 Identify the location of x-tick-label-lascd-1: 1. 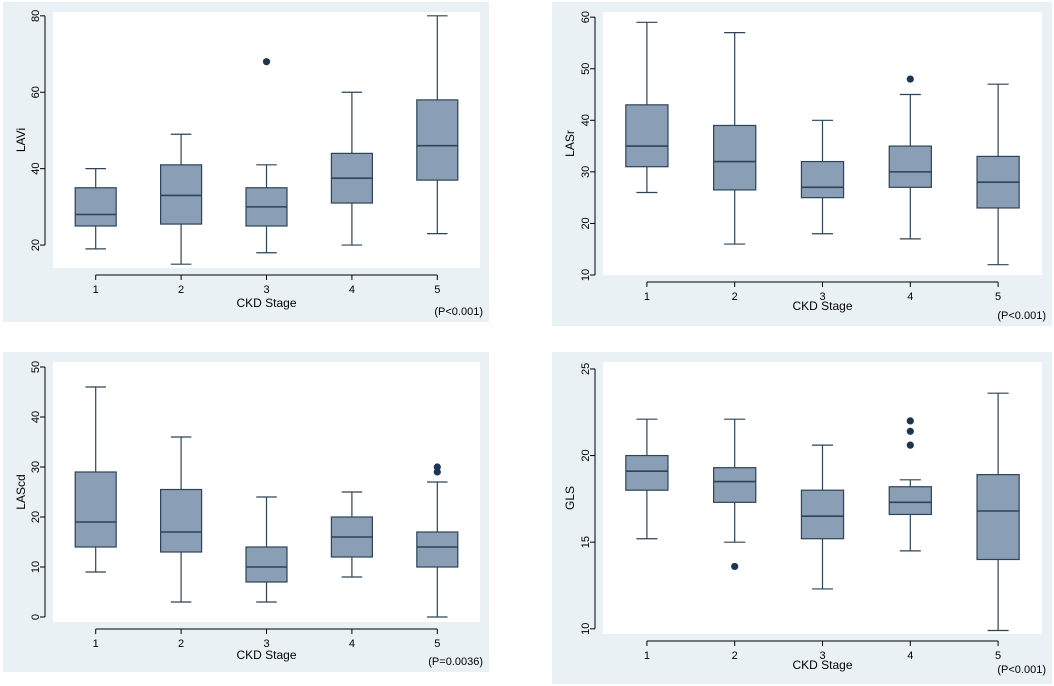
(96, 644).